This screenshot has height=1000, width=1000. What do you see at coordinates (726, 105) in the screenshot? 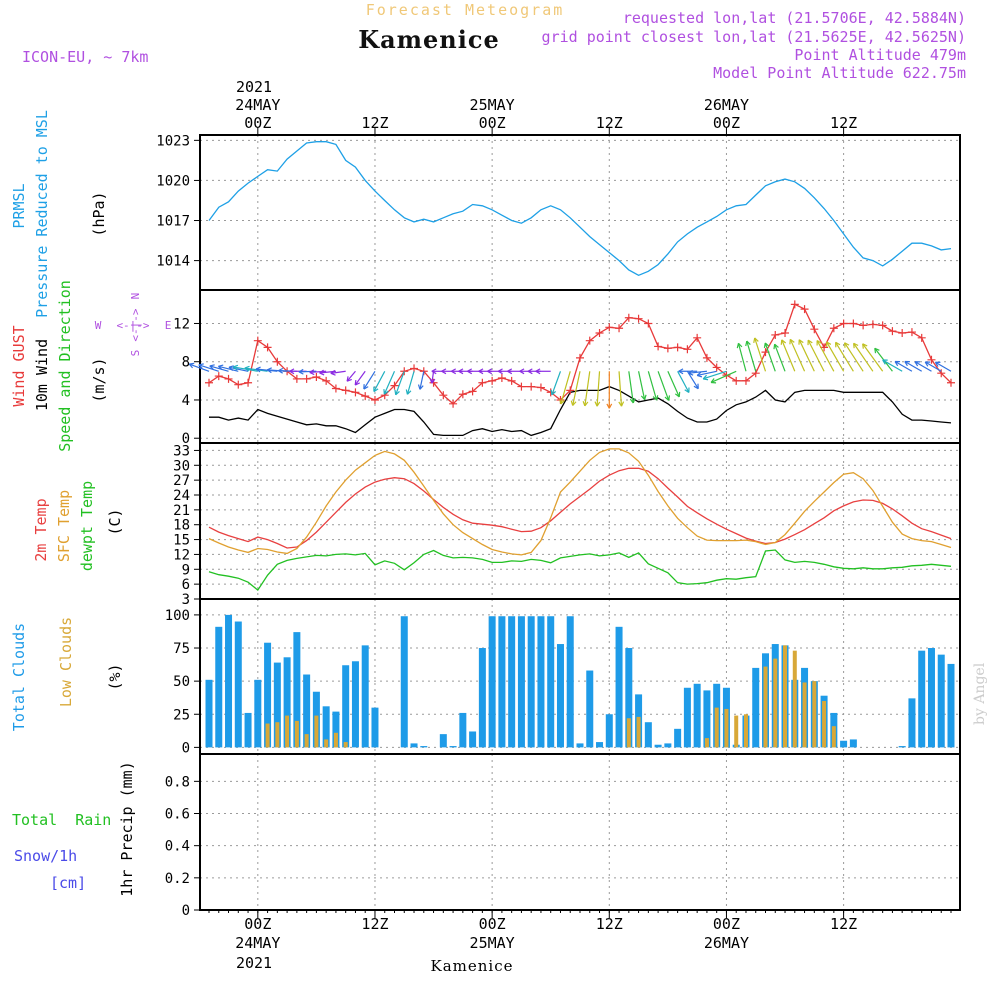
I see `top-date-label: 26MAY` at bounding box center [726, 105].